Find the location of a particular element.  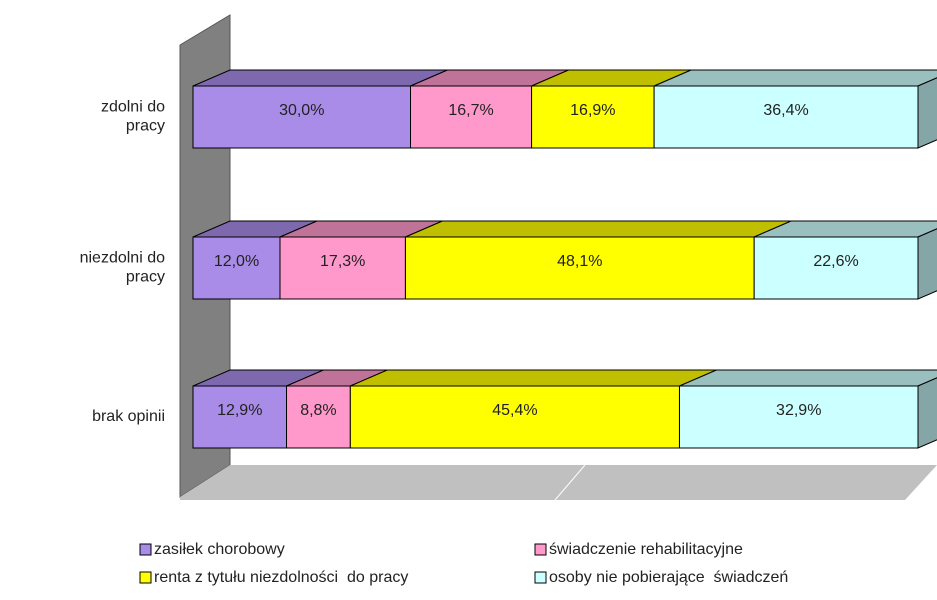

floor is located at coordinates (558, 482).